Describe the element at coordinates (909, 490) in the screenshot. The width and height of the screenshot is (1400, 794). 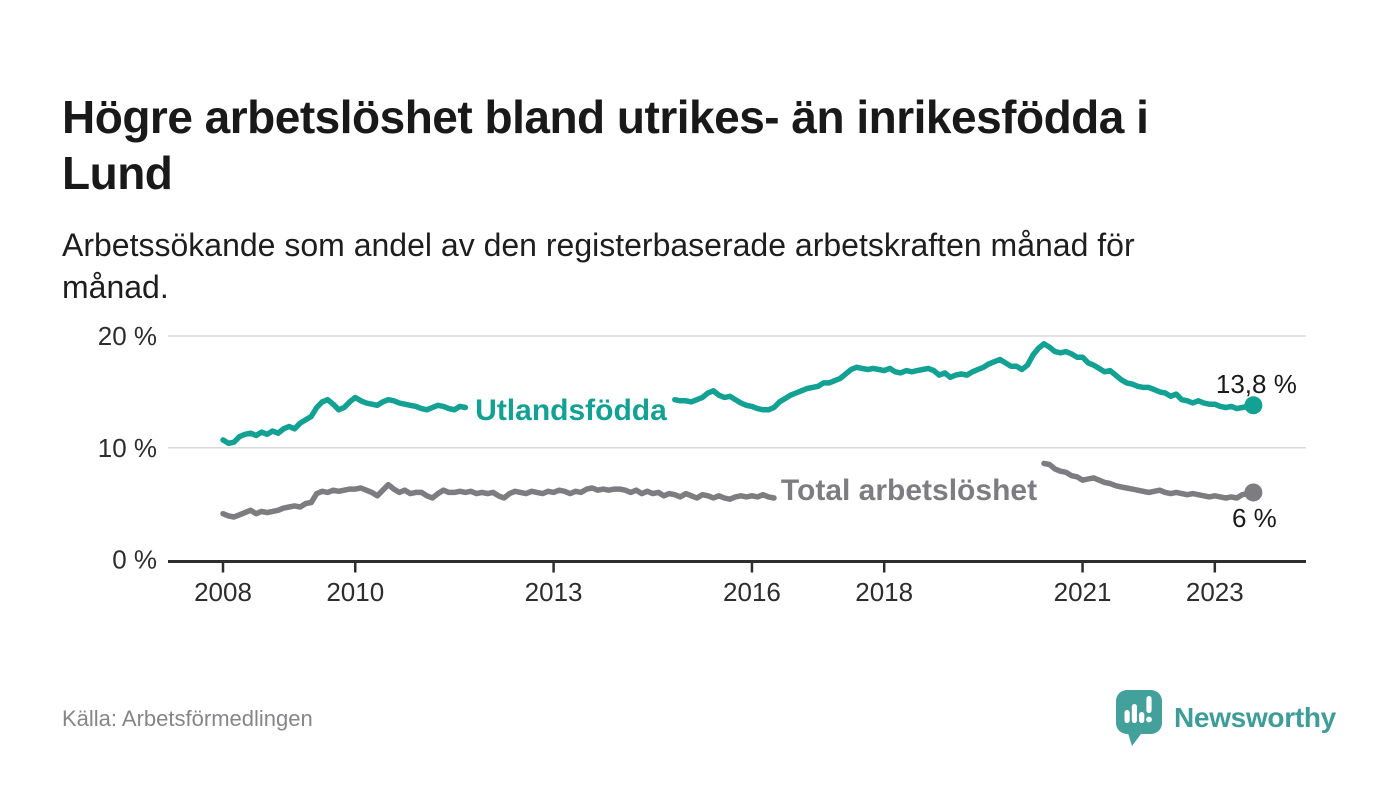
I see `series-label: Total arbetslöshet` at that location.